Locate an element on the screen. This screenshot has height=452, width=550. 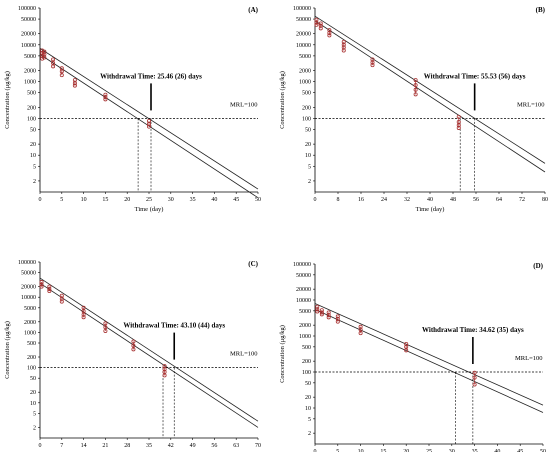
x-tick-label: 42 is located at coordinates (171, 446).